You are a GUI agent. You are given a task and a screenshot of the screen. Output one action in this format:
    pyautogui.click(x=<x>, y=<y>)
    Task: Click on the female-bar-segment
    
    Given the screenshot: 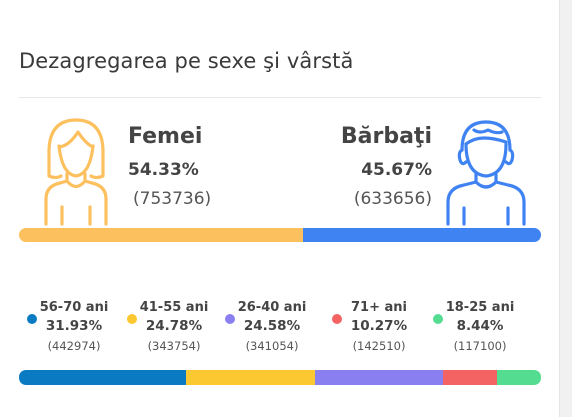 What is the action you would take?
    pyautogui.click(x=161, y=235)
    